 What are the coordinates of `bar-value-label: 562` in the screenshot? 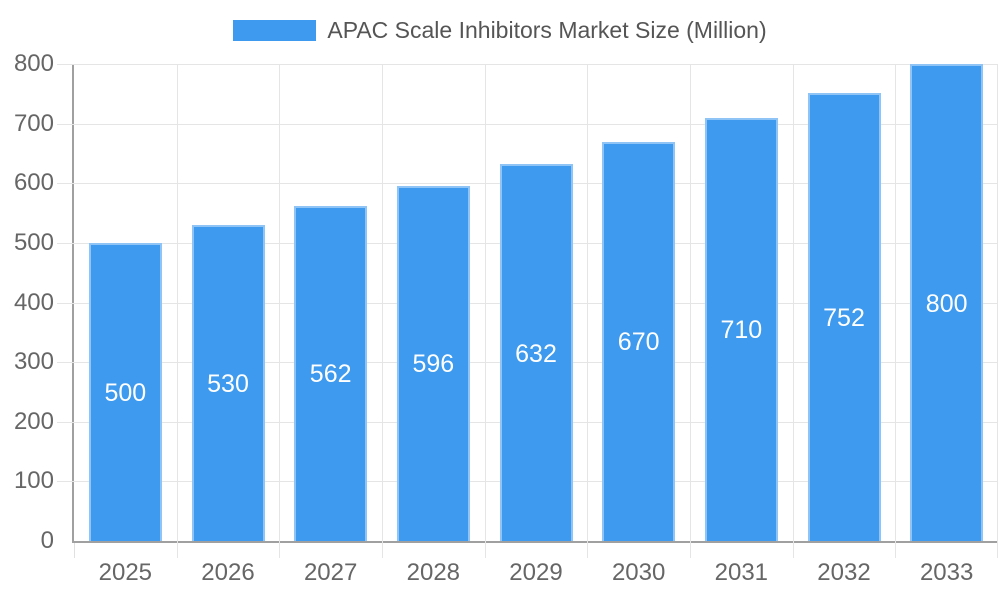 It's located at (330, 374).